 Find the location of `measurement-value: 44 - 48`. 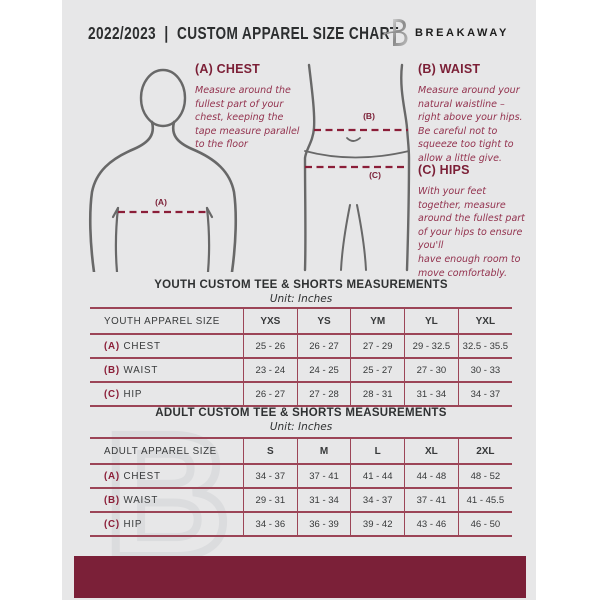

measurement-value: 44 - 48 is located at coordinates (431, 476).